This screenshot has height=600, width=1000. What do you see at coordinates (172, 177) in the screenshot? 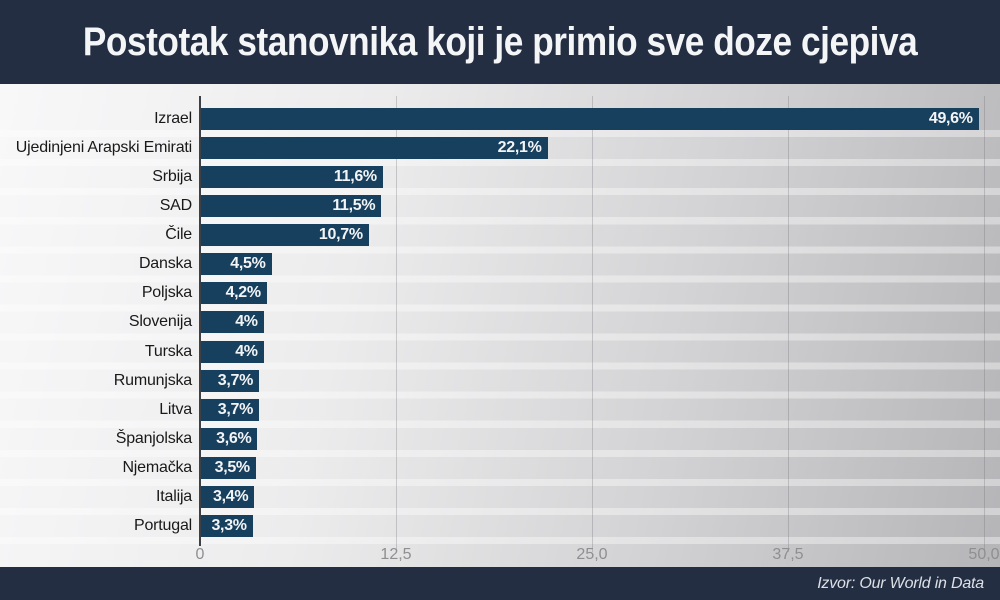
I see `country-label: Srbija` at bounding box center [172, 177].